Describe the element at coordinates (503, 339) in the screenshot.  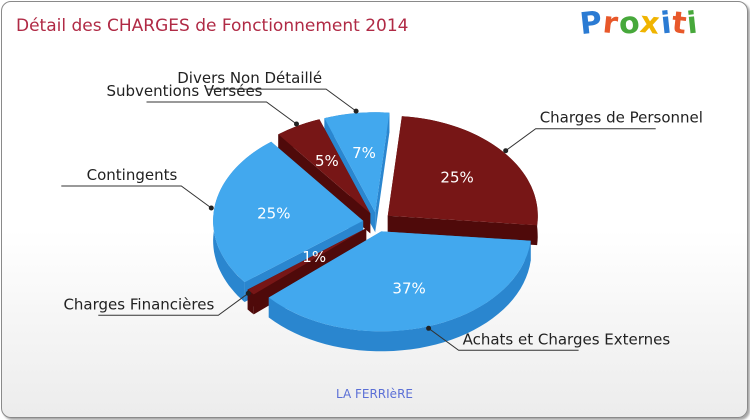
I see `leader-line-achats-et-charges-externes` at that location.